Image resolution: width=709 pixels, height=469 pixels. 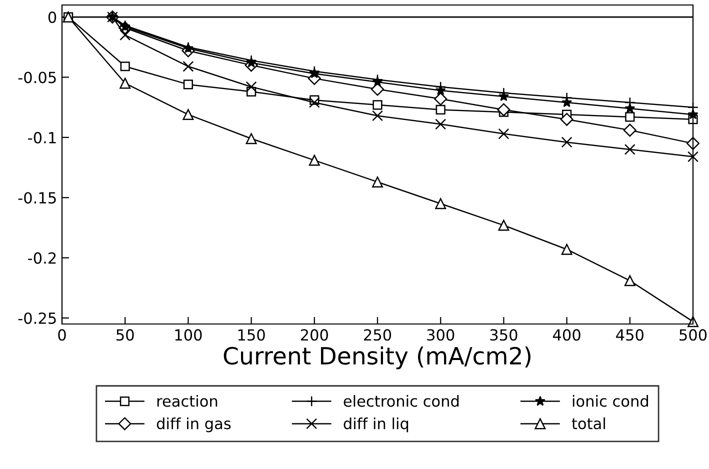 I want to click on x-tick-label: 300, so click(x=440, y=335).